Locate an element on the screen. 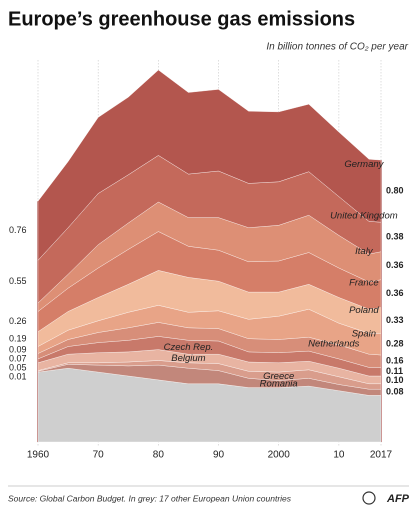  value-label: 0.01 is located at coordinates (18, 376).